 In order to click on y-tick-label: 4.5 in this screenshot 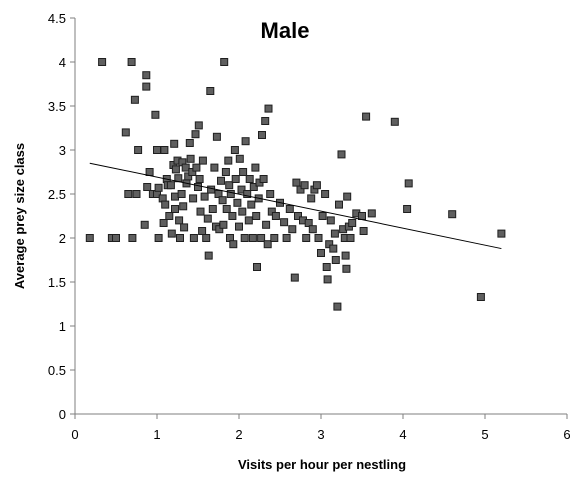, I will do `click(57, 18)`.